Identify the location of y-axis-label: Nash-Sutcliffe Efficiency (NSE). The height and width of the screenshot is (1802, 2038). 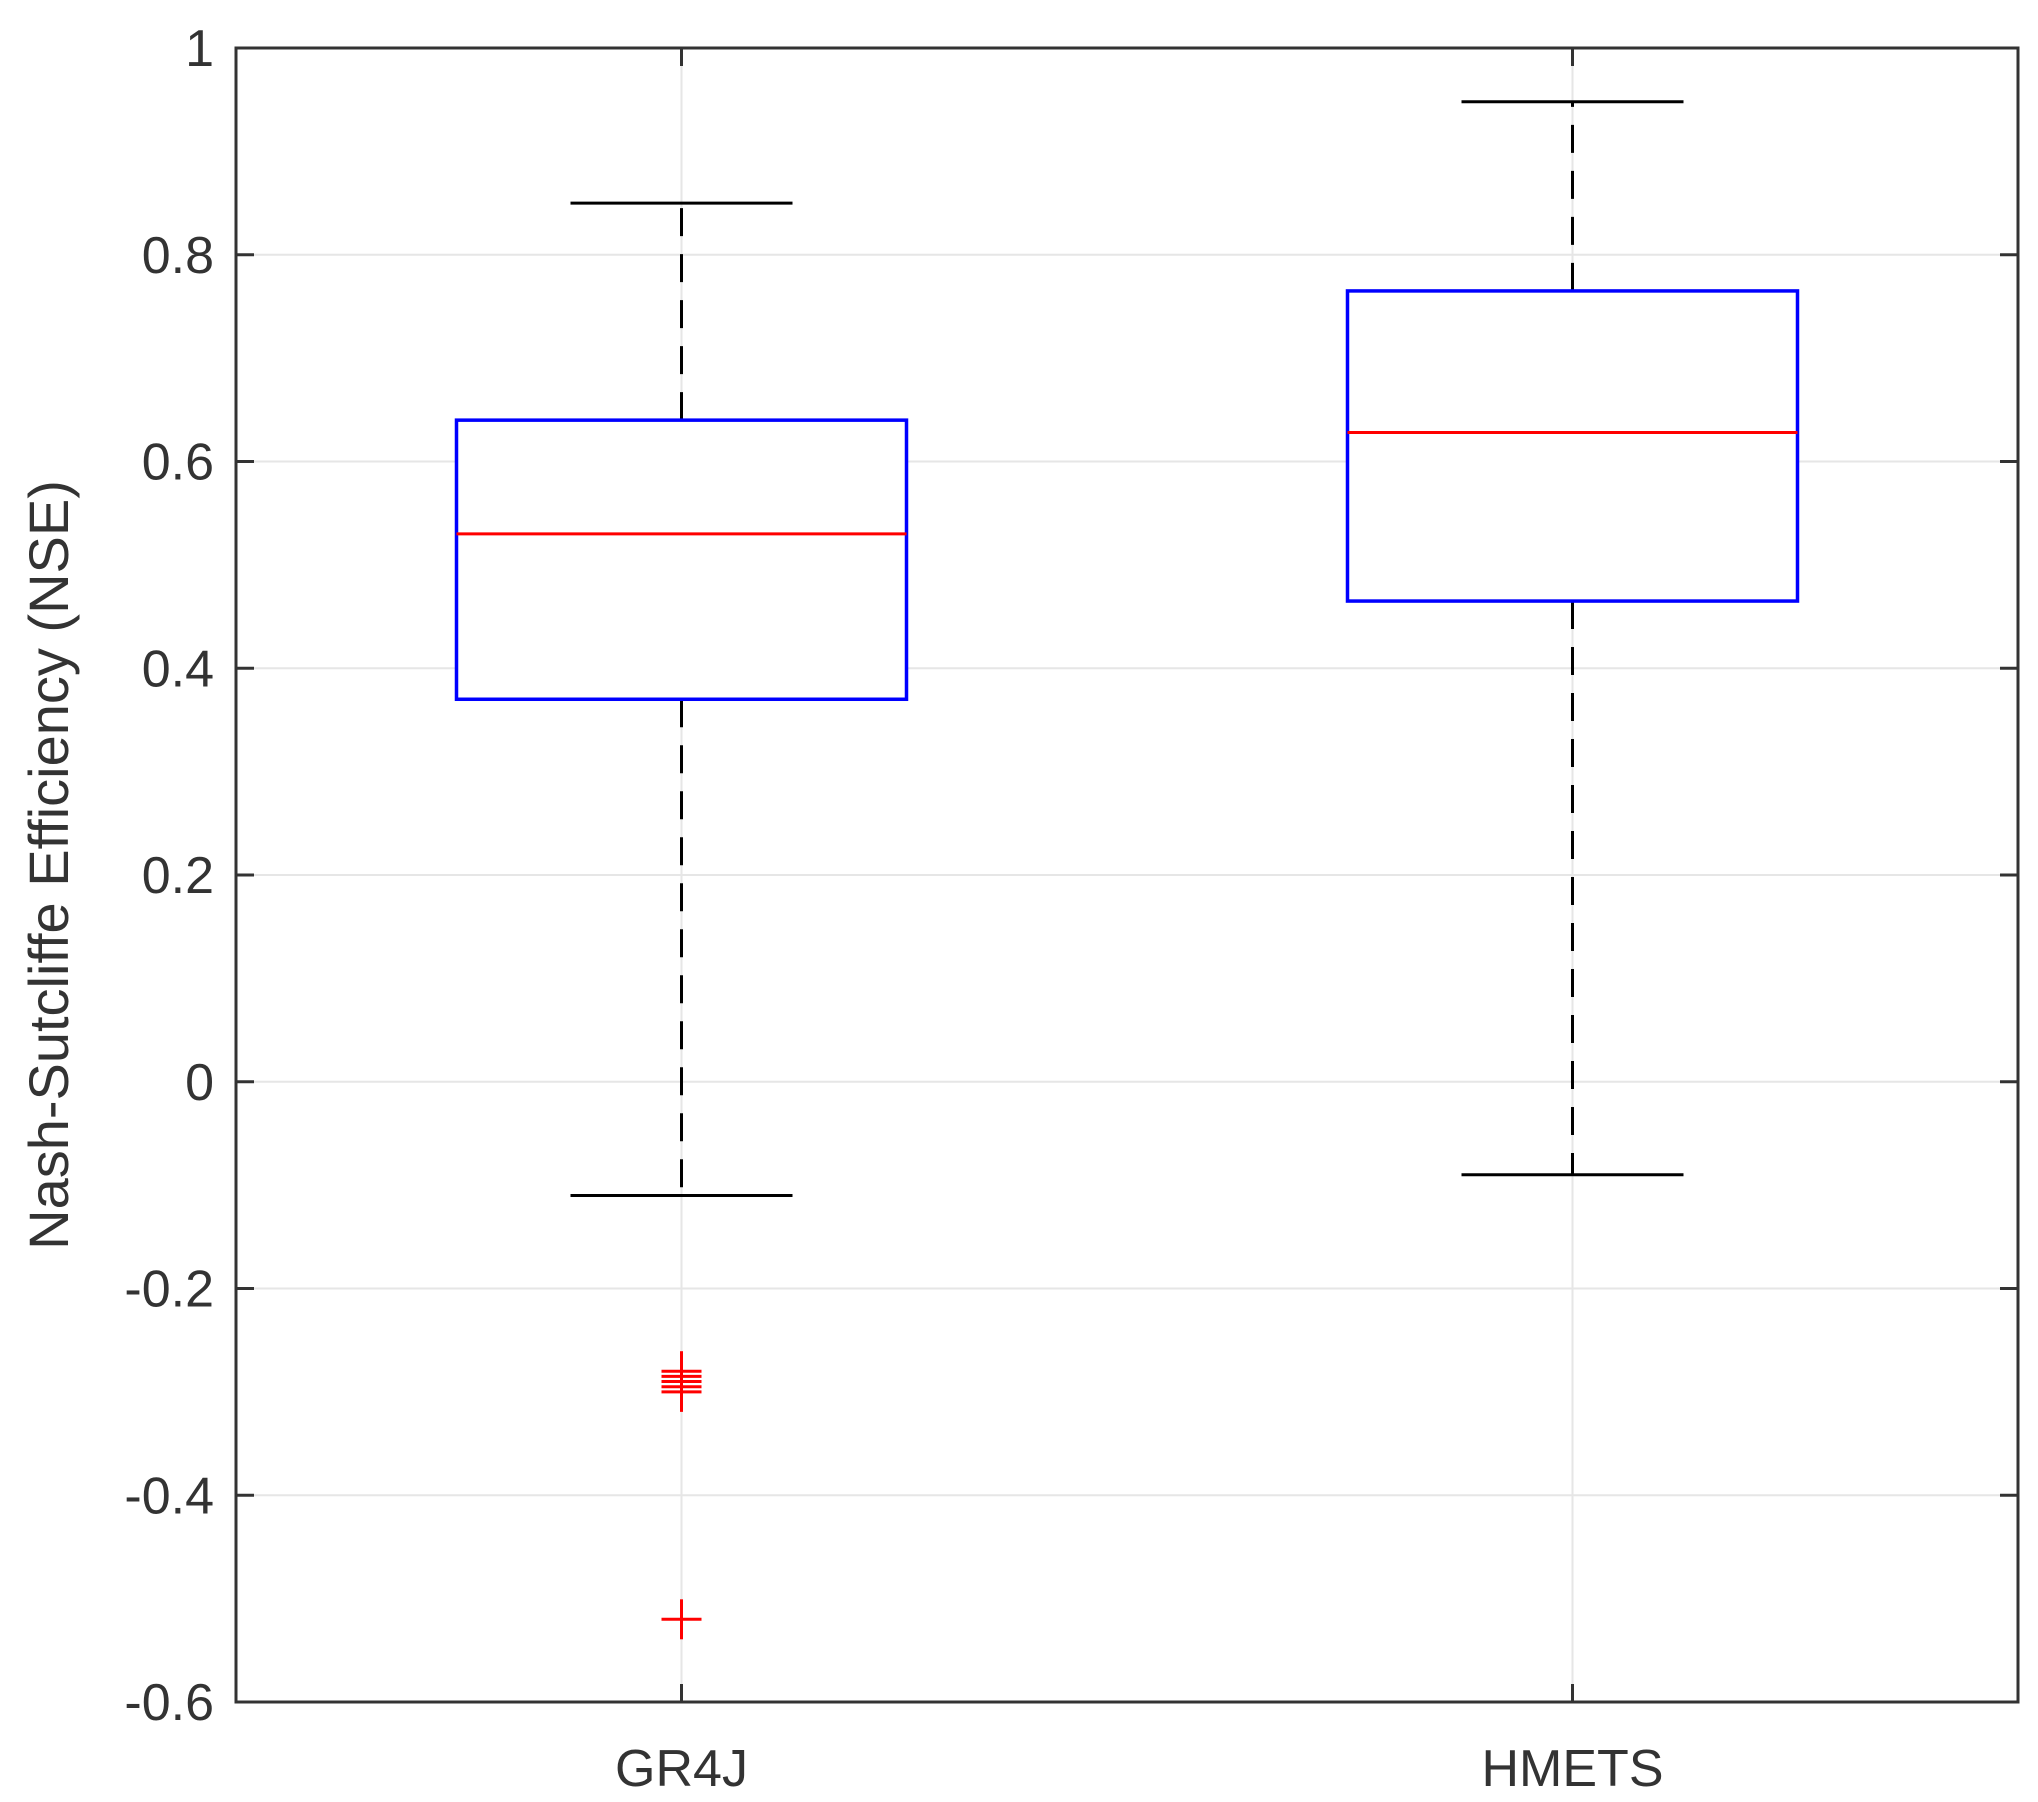
(48, 865).